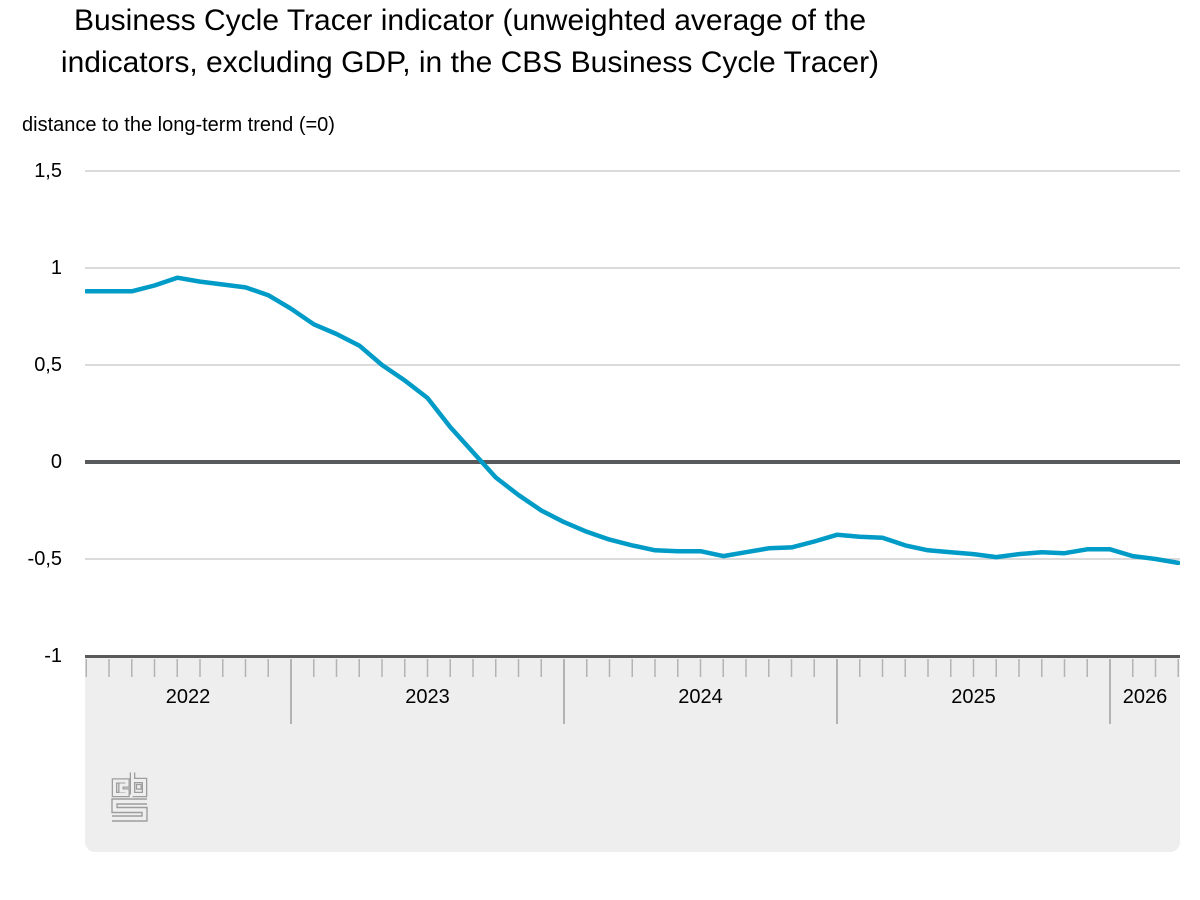 Image resolution: width=1200 pixels, height=900 pixels. What do you see at coordinates (48, 171) in the screenshot?
I see `y-tick-label-1-5: 1,5` at bounding box center [48, 171].